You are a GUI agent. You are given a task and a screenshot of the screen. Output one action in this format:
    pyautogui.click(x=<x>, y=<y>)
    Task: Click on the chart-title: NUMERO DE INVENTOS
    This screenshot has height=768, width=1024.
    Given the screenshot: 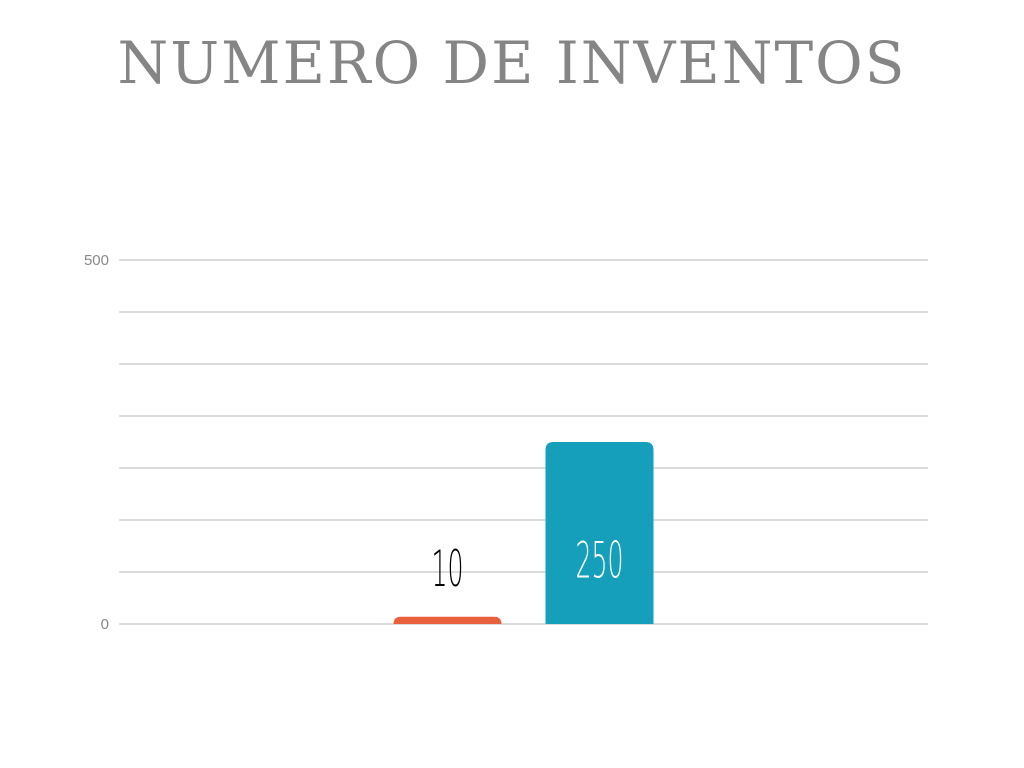 What is the action you would take?
    pyautogui.click(x=512, y=63)
    